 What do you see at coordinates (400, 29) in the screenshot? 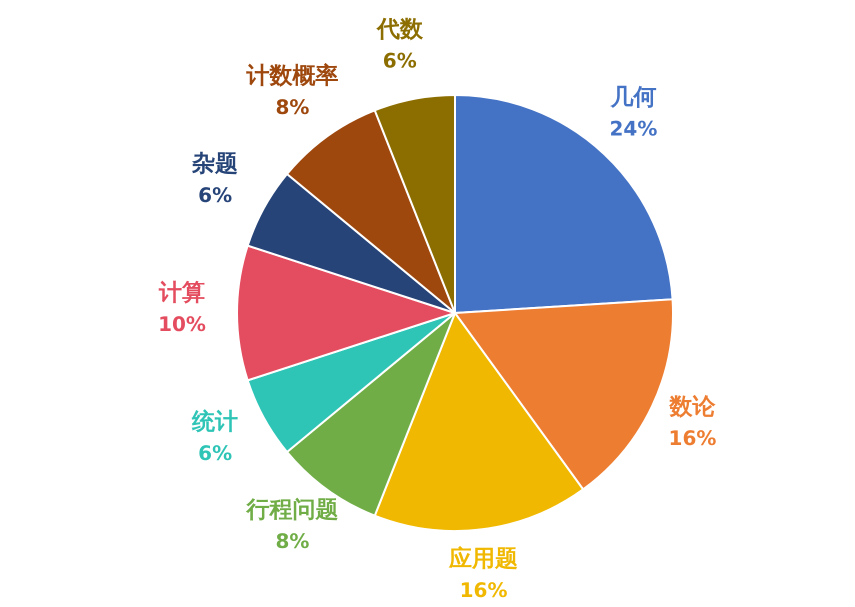
I see `slice-label: 代数` at bounding box center [400, 29].